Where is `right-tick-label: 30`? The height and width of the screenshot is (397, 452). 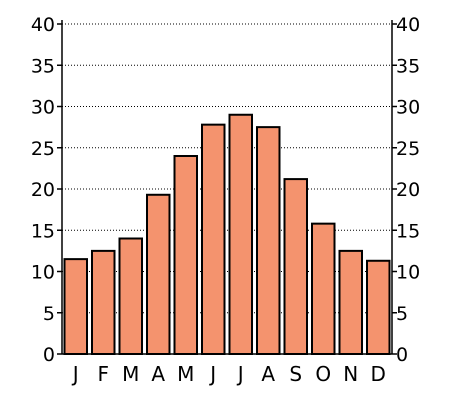
right-tick-label: 30 is located at coordinates (408, 108).